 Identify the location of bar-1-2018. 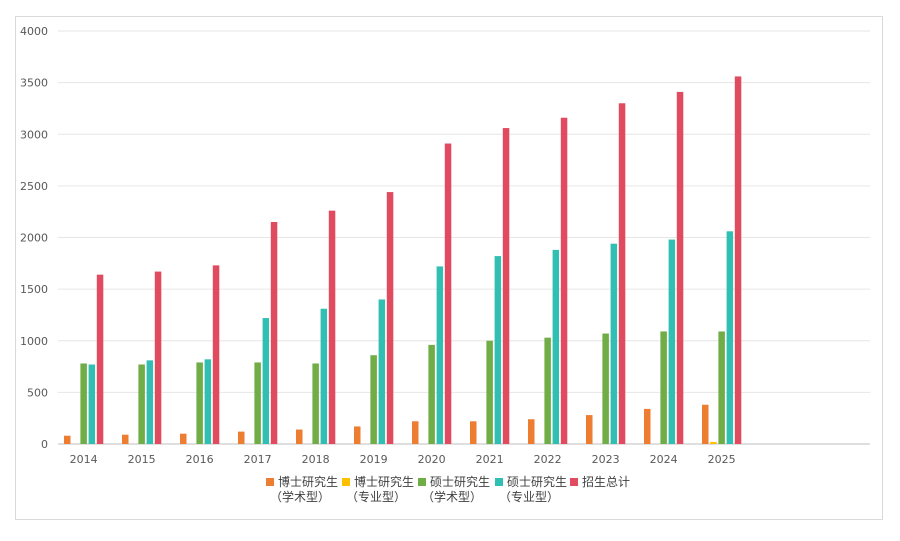
(299, 436).